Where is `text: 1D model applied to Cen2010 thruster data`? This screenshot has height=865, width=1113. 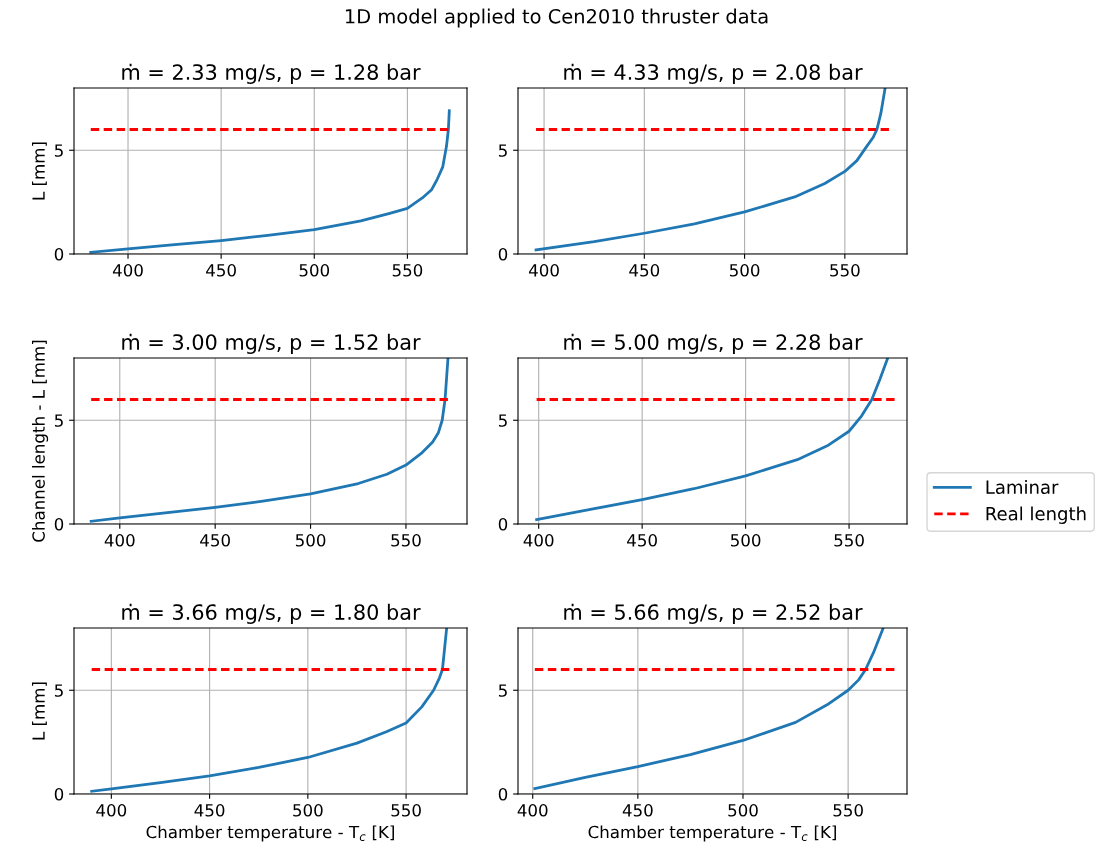
text: 1D model applied to Cen2010 thruster data is located at coordinates (556, 18).